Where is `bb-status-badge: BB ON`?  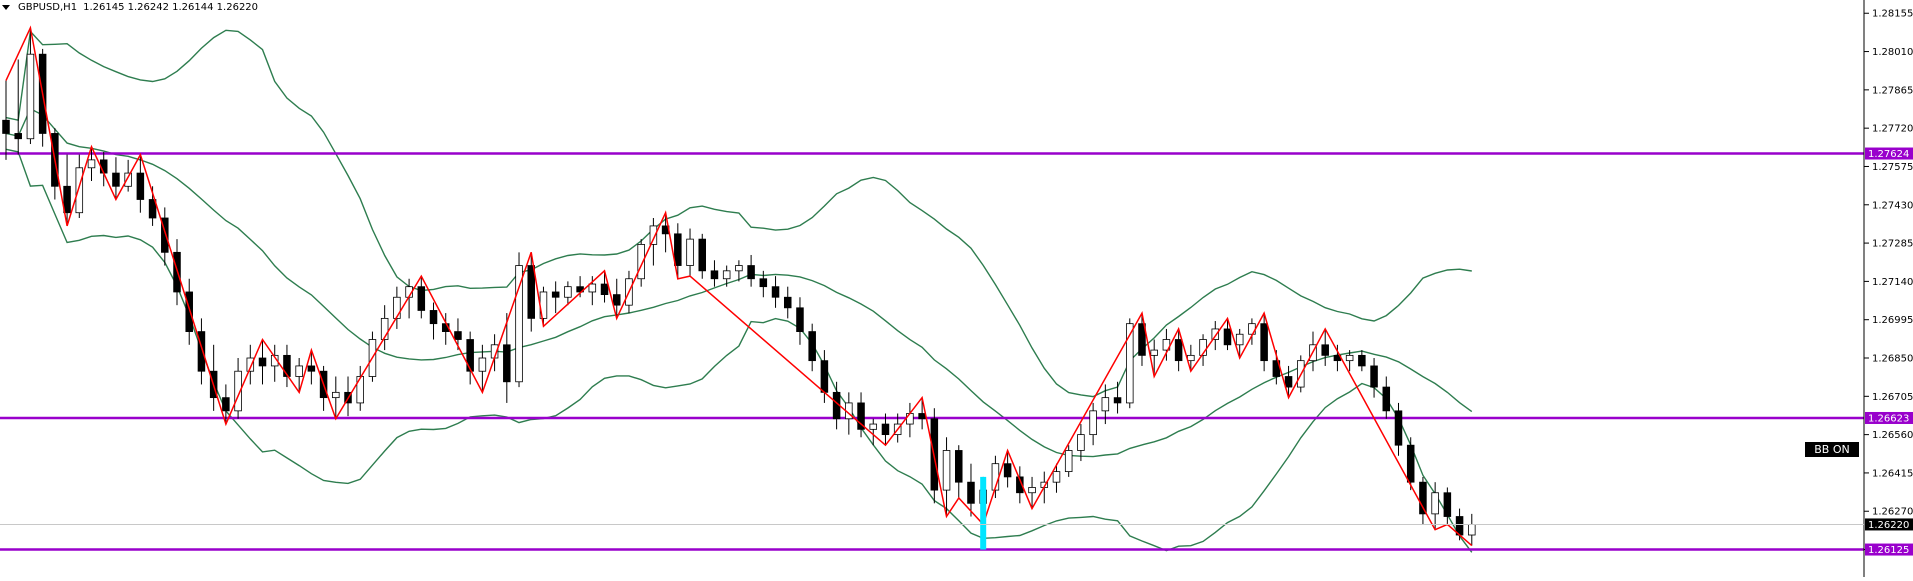
bb-status-badge: BB ON is located at coordinates (1832, 449).